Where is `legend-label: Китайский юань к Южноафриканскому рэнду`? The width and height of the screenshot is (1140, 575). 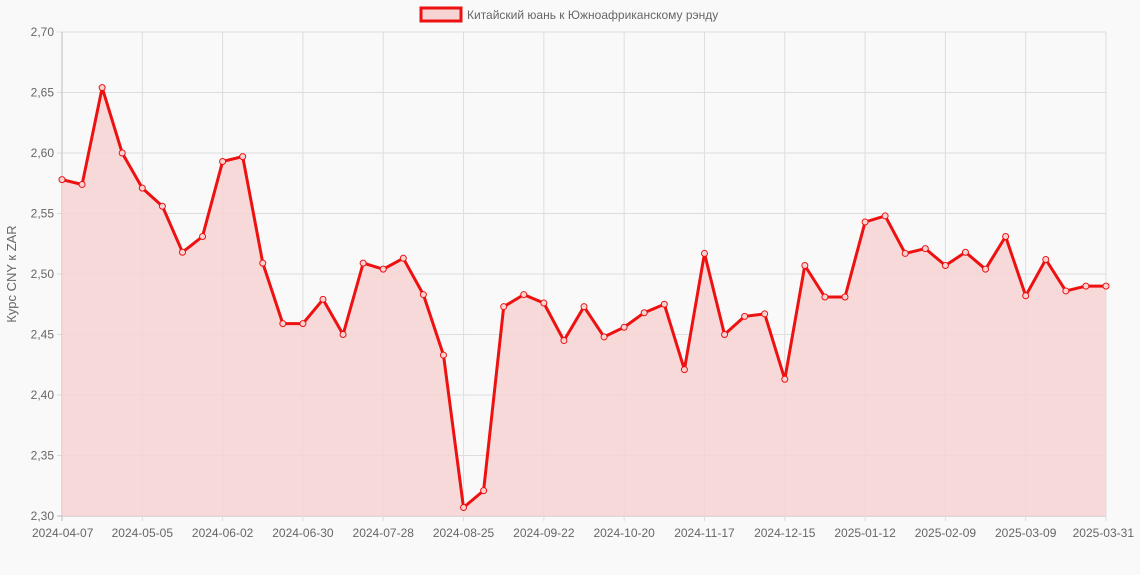
legend-label: Китайский юань к Южноафриканскому рэнду is located at coordinates (592, 15).